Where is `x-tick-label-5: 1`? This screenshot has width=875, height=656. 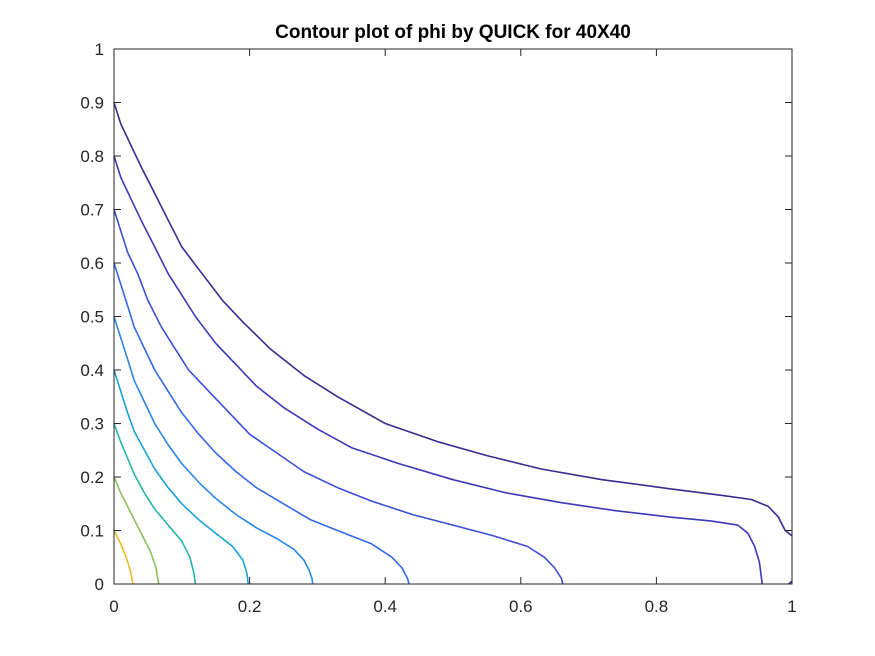
x-tick-label-5: 1 is located at coordinates (791, 606).